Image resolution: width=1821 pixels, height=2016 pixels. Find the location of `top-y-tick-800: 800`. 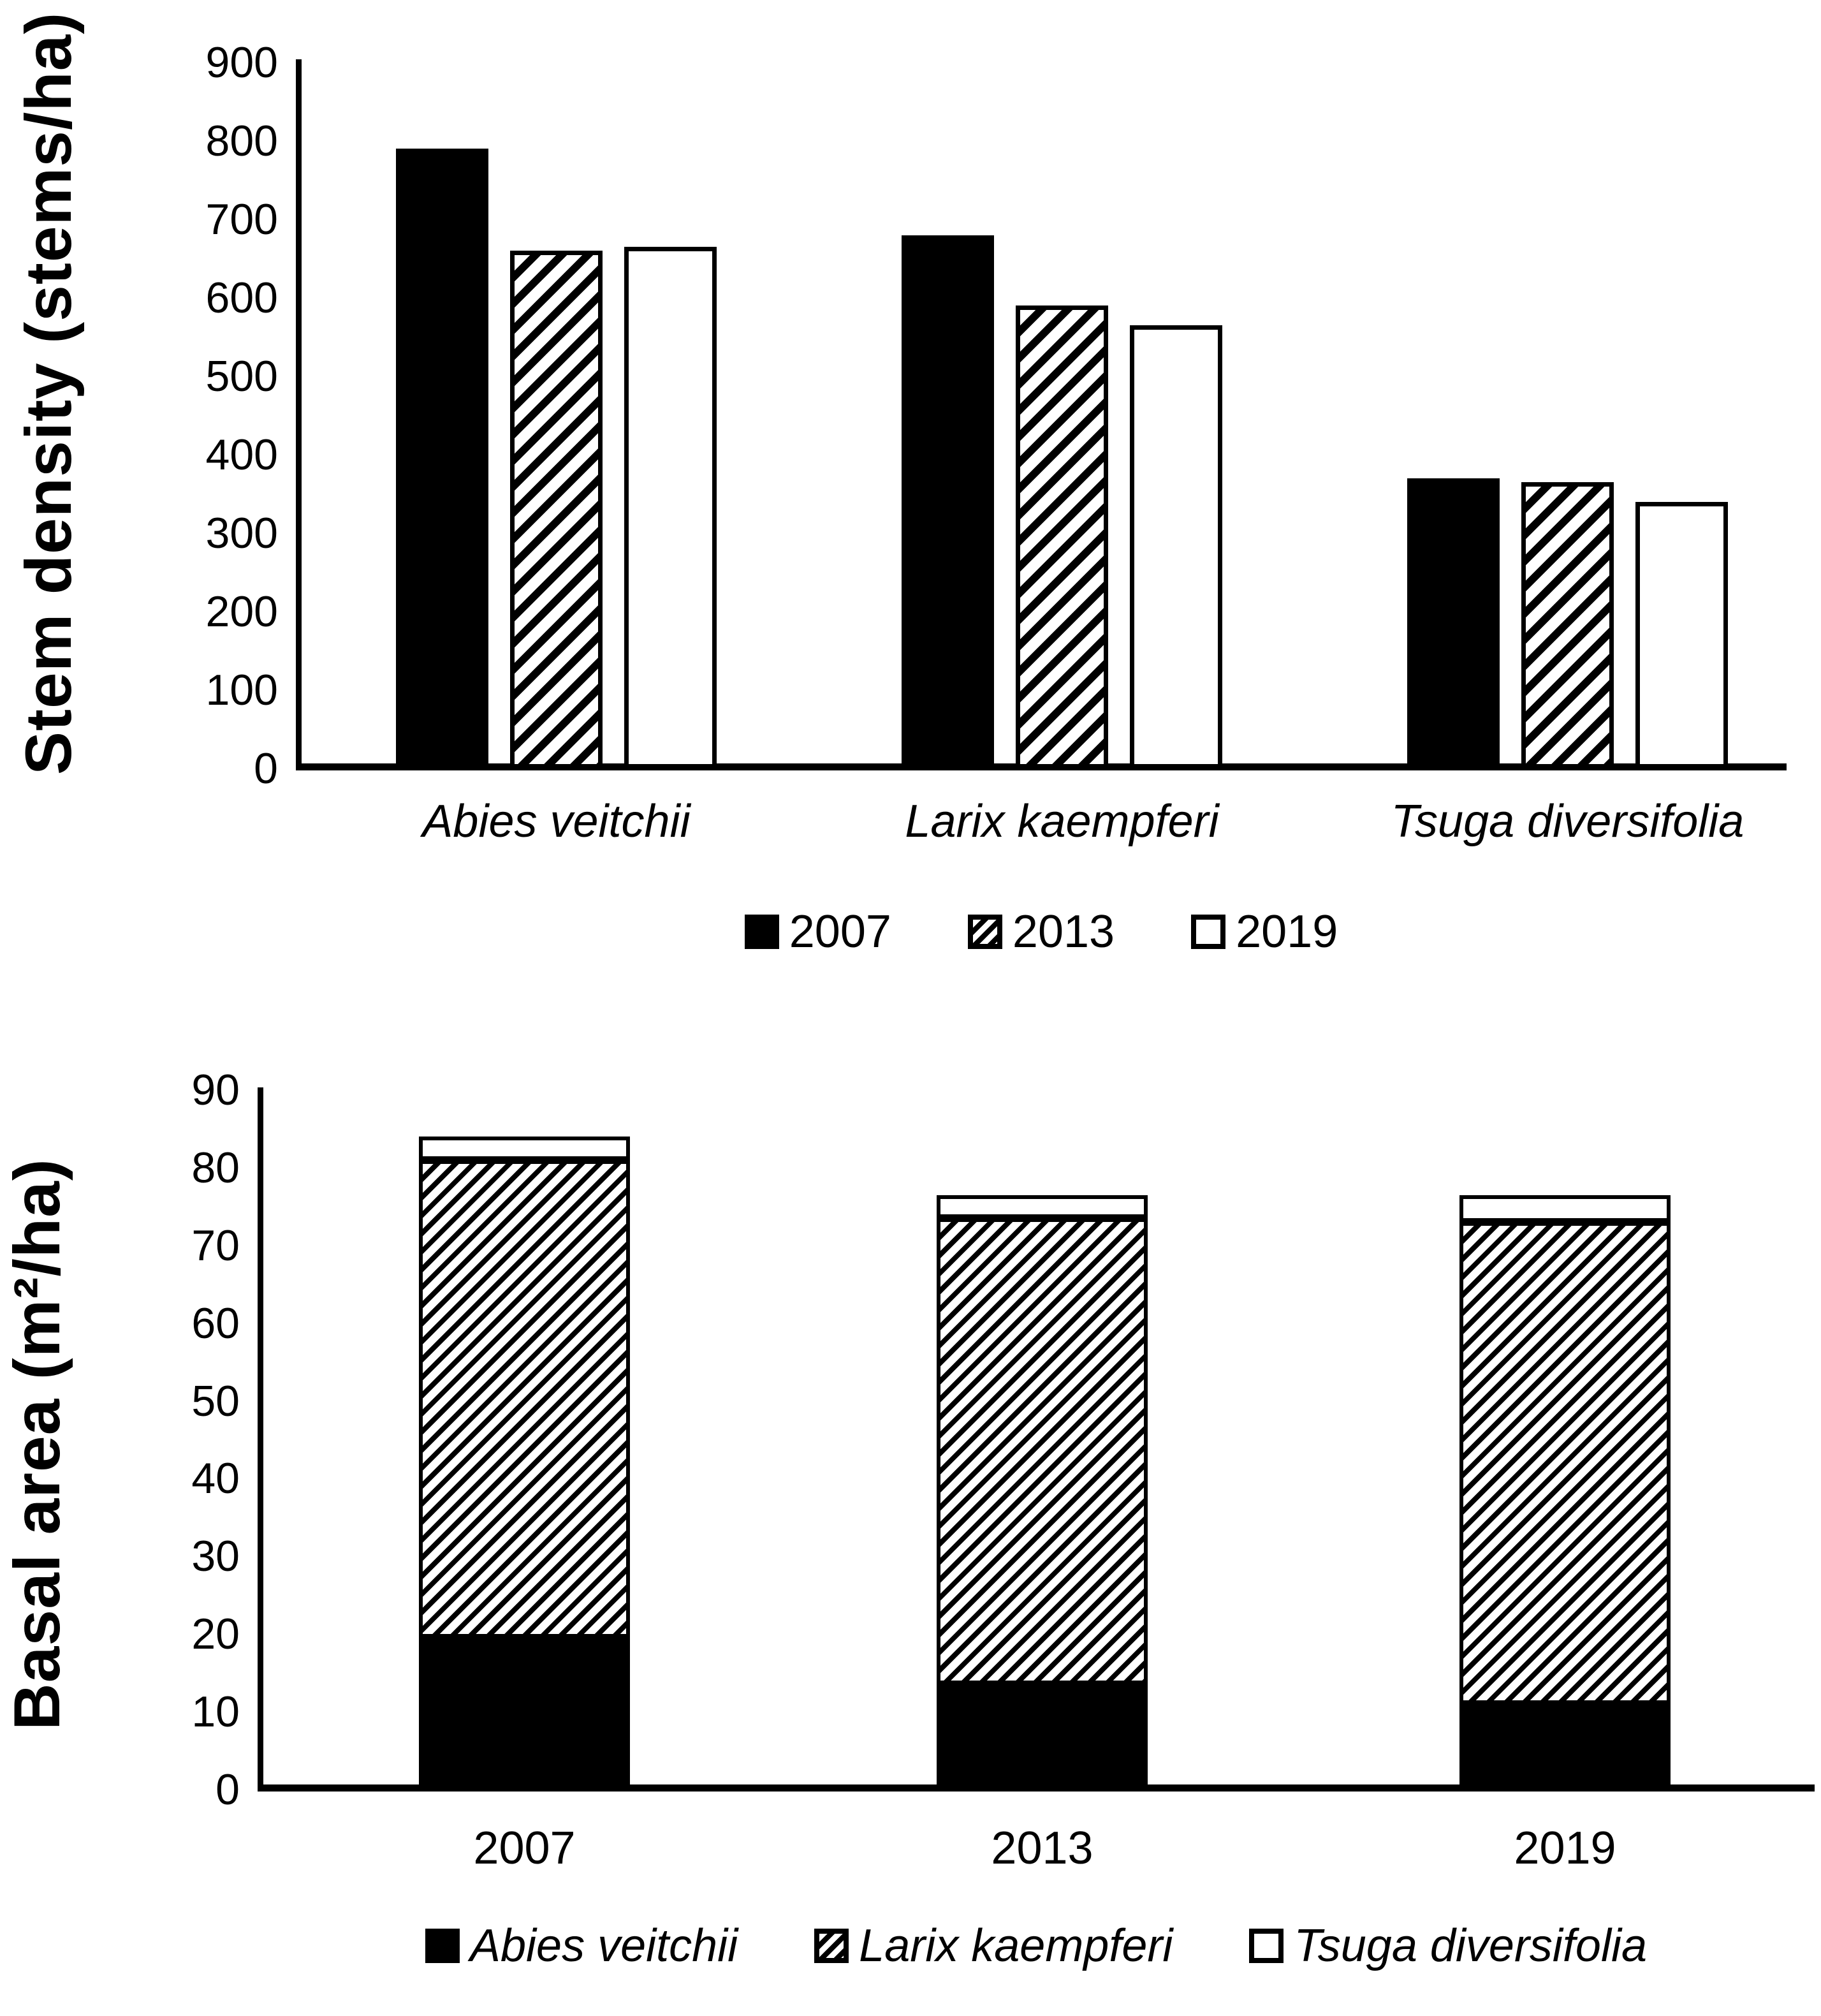

top-y-tick-800: 800 is located at coordinates (241, 141).